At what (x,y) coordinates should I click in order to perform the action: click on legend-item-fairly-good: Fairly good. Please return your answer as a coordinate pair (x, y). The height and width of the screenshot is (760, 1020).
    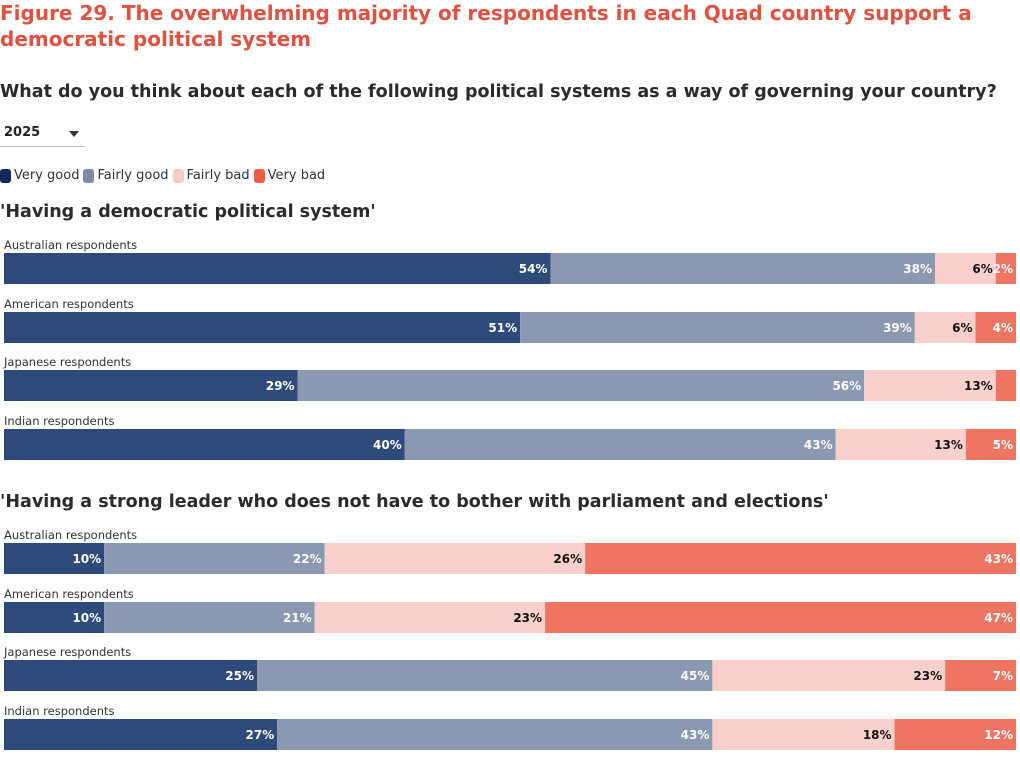
    Looking at the image, I should click on (126, 175).